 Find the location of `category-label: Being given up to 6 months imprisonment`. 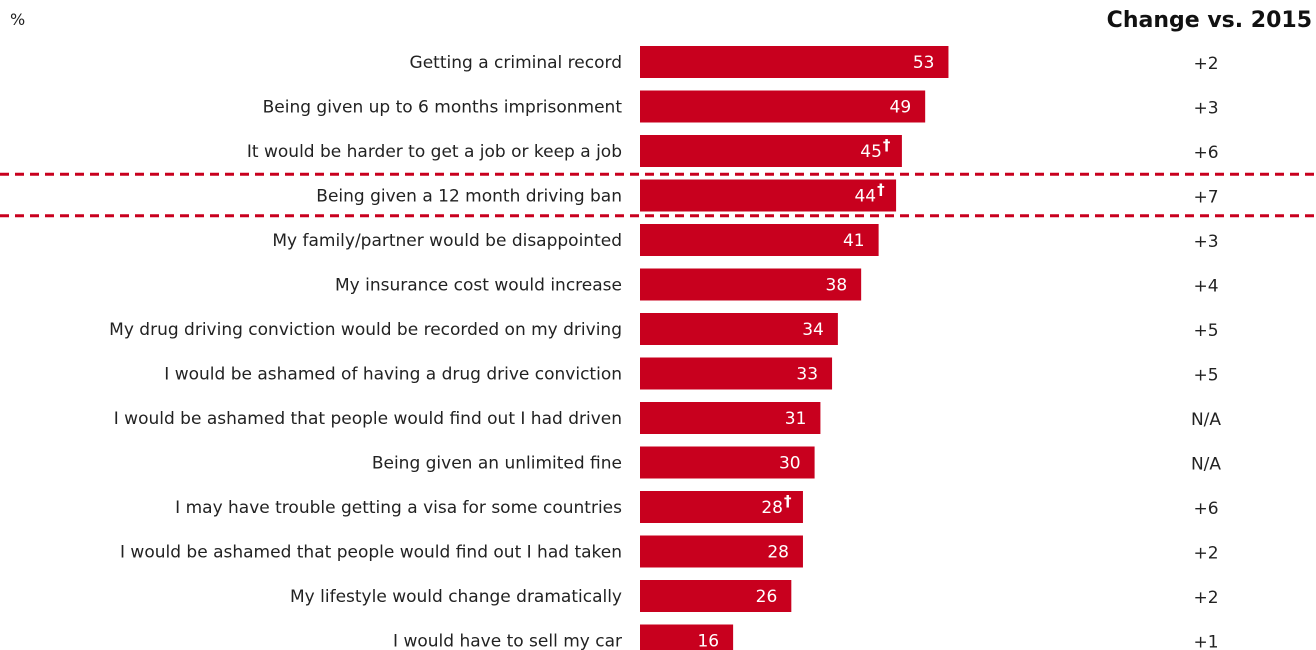

category-label: Being given up to 6 months imprisonment is located at coordinates (443, 108).